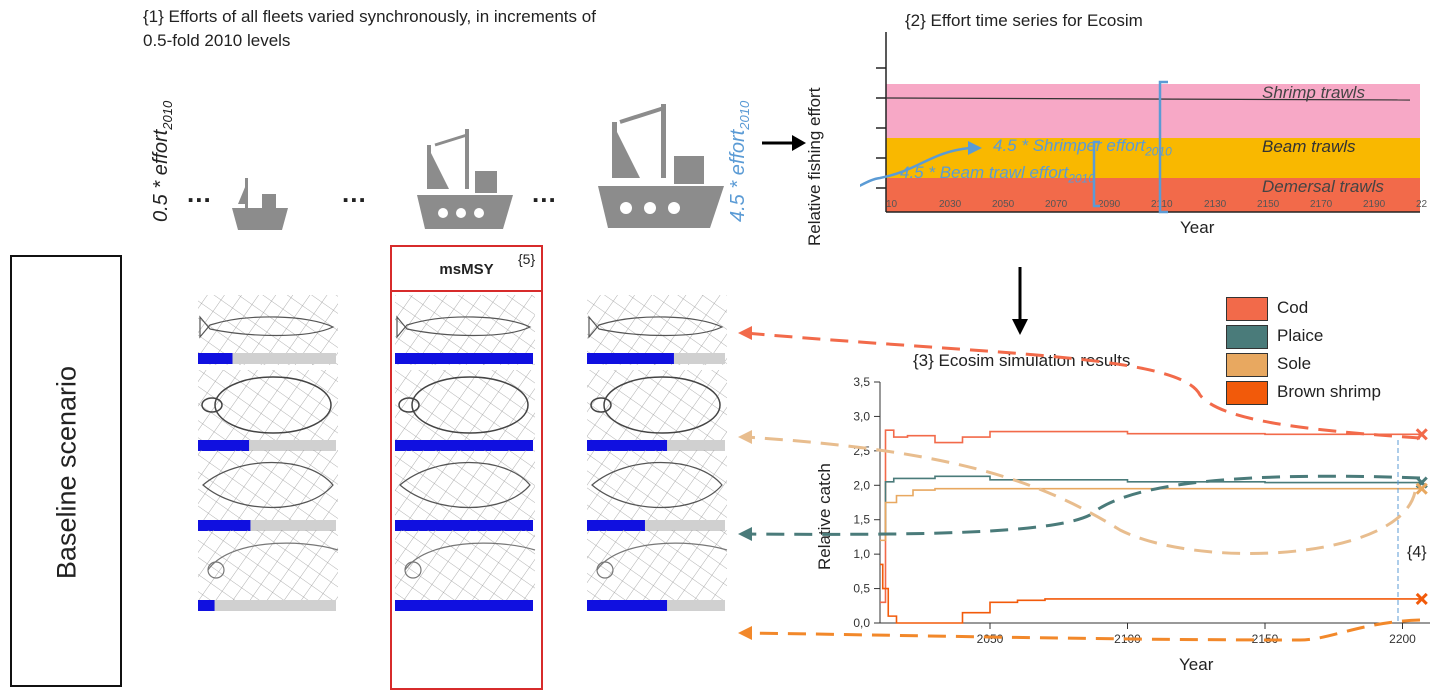 This screenshot has height=690, width=1444. What do you see at coordinates (1003, 204) in the screenshot?
I see `effort-x-tick: 2050` at bounding box center [1003, 204].